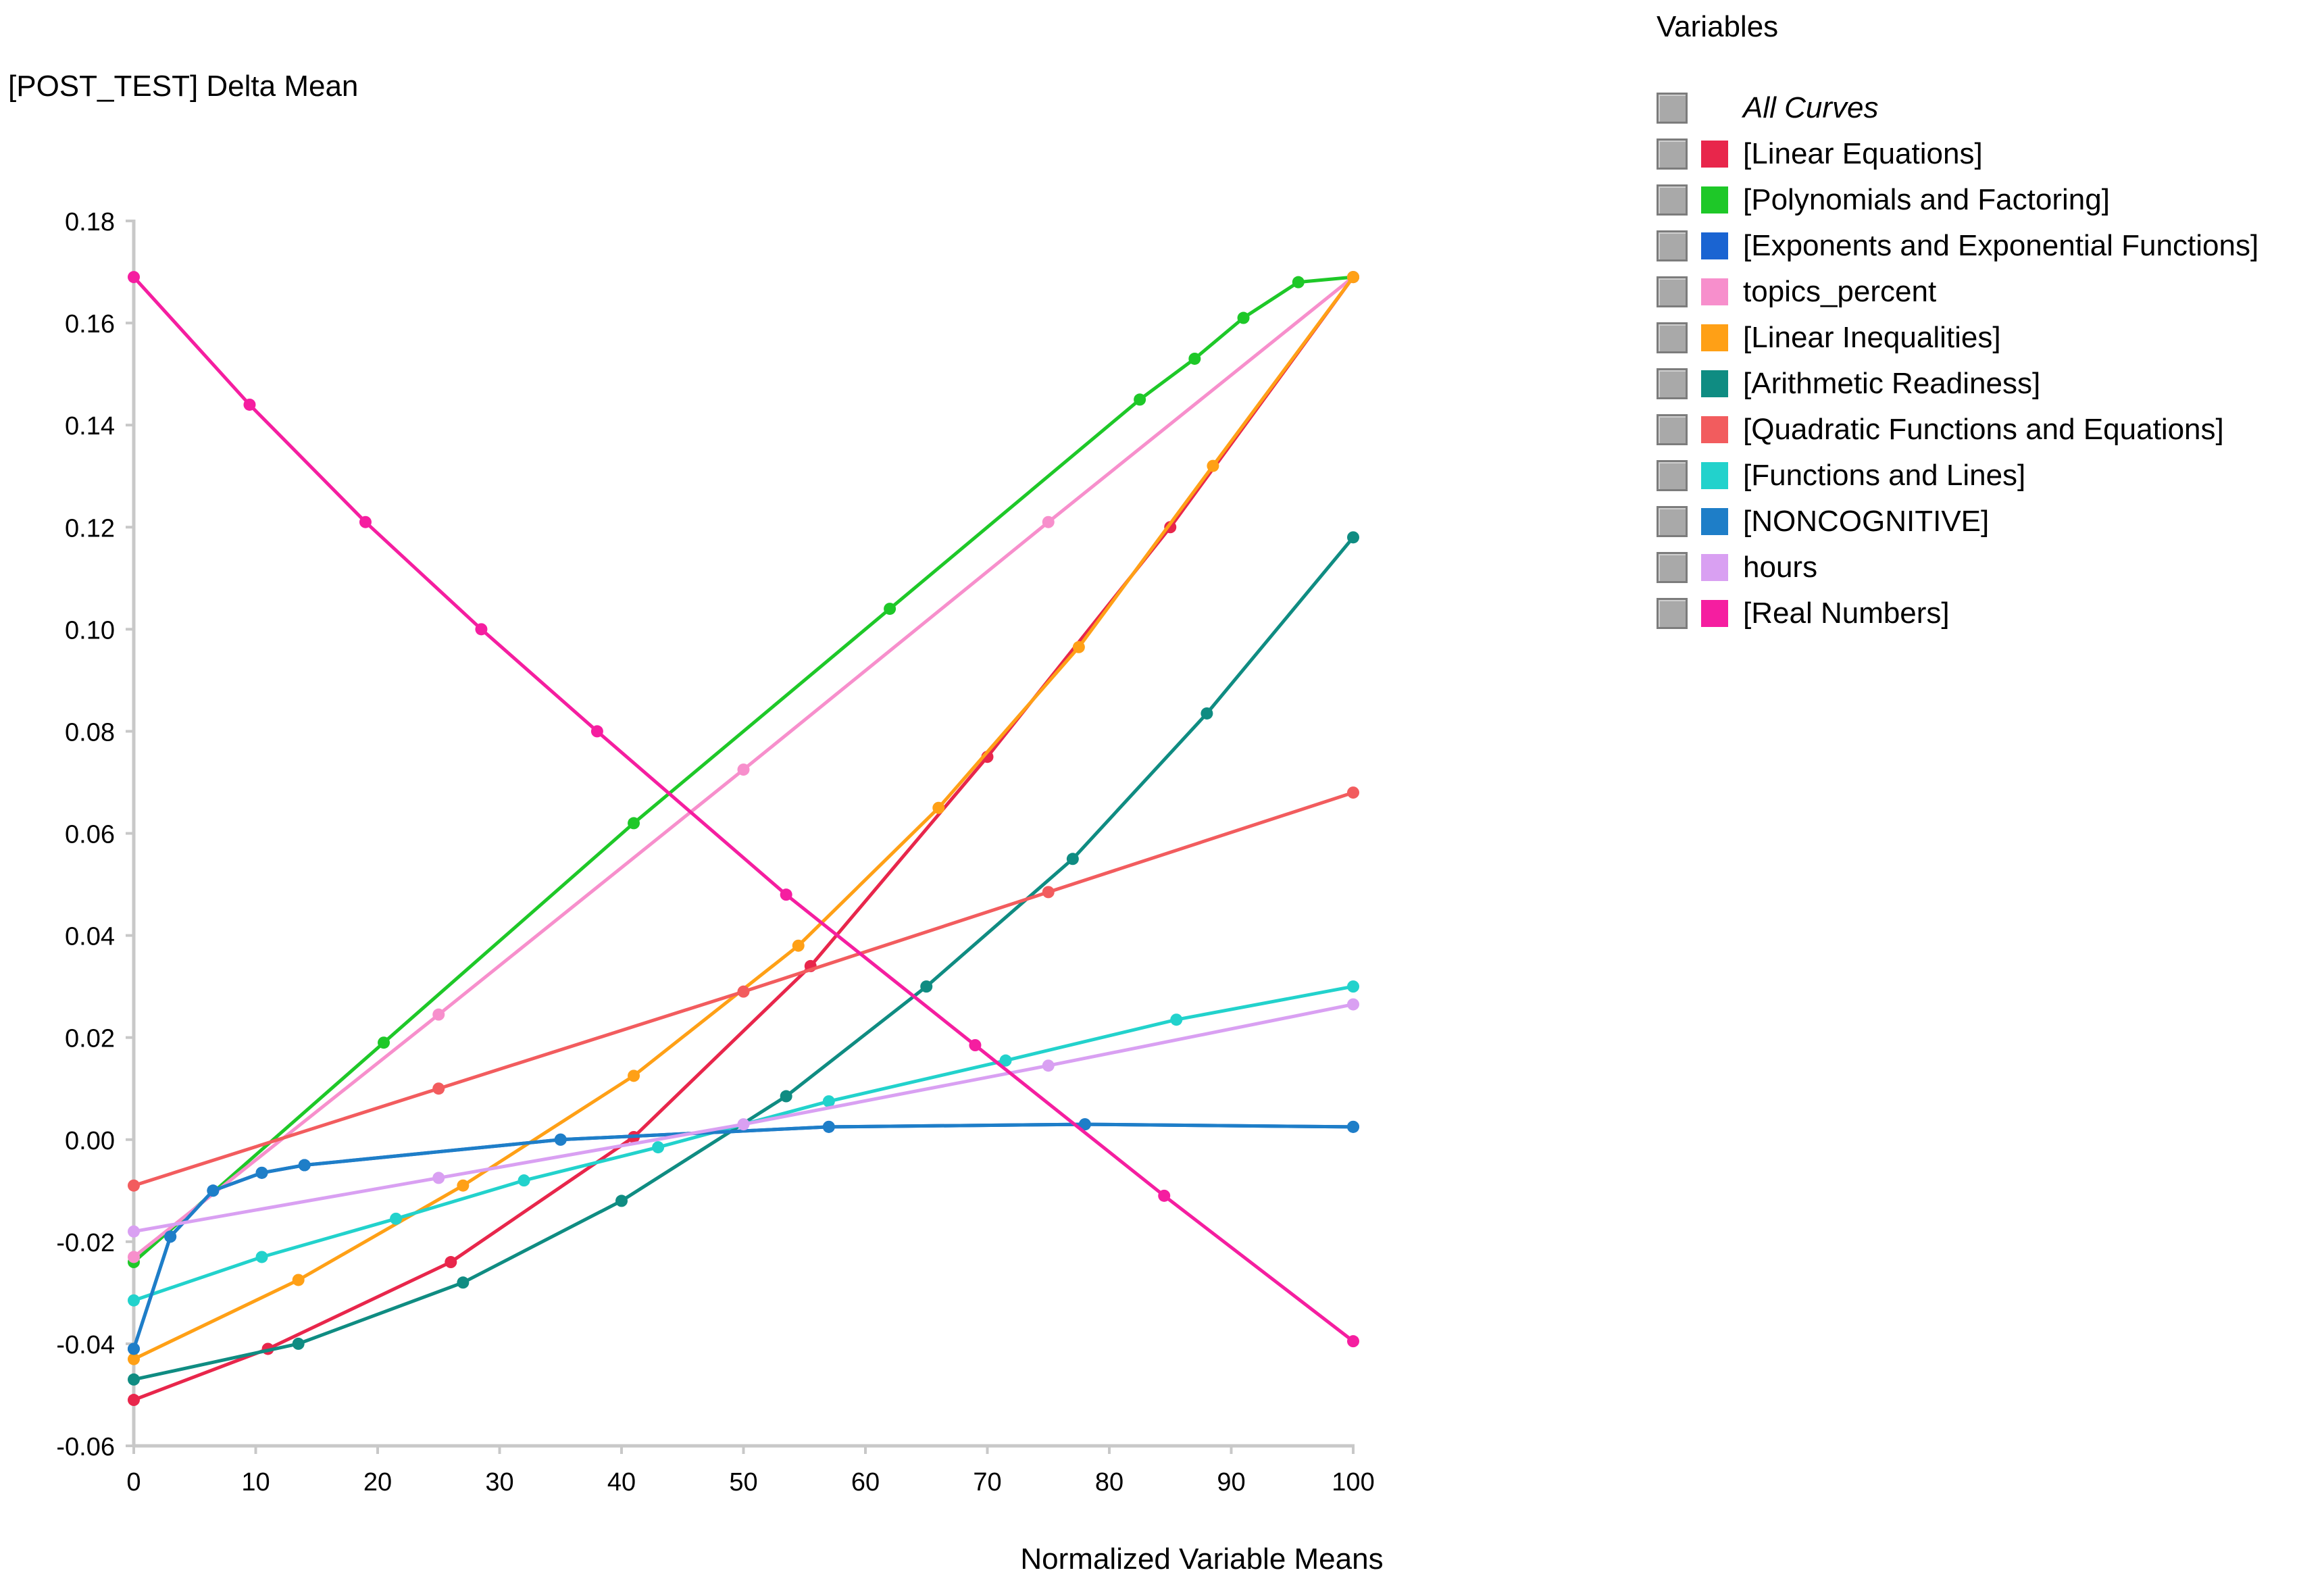  I want to click on y-tick-label: 0.16, so click(90, 324).